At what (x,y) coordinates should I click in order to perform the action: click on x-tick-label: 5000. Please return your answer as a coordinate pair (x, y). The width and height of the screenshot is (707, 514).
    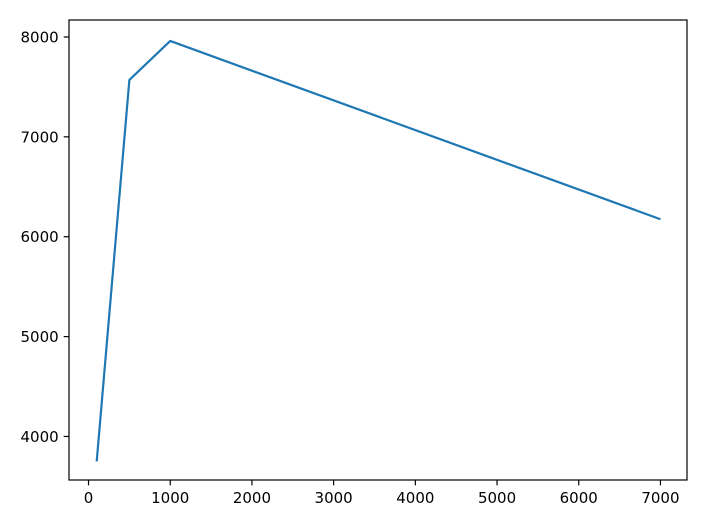
    Looking at the image, I should click on (497, 498).